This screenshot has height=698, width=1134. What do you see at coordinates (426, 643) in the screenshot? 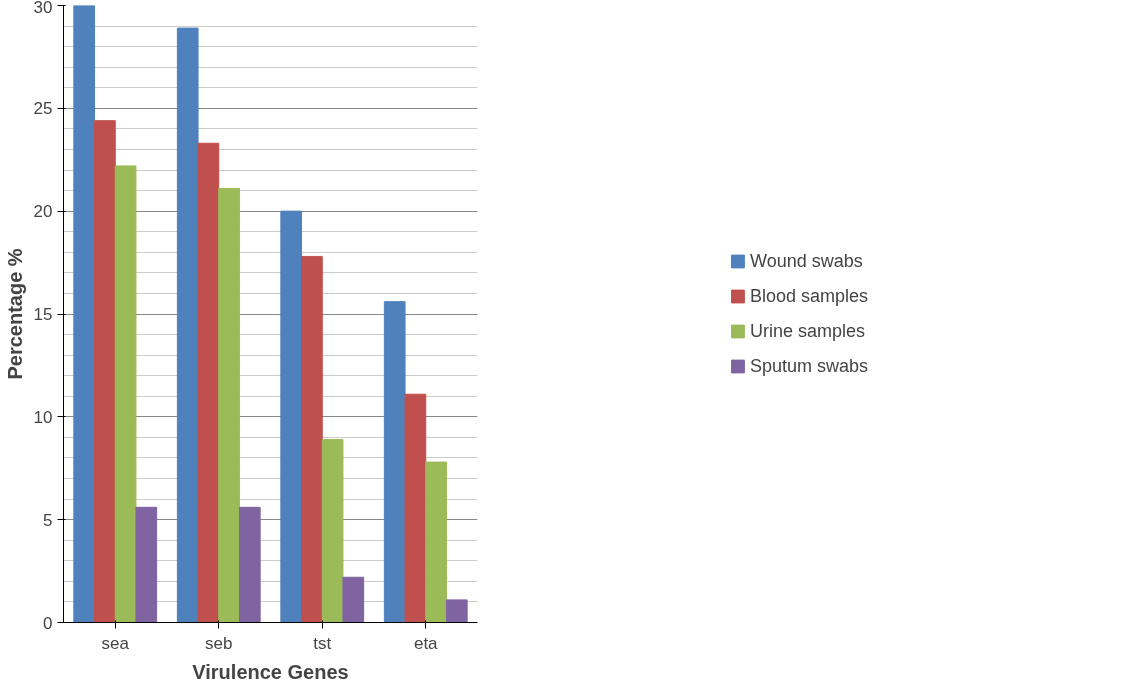
I see `x-tick-label: eta` at bounding box center [426, 643].